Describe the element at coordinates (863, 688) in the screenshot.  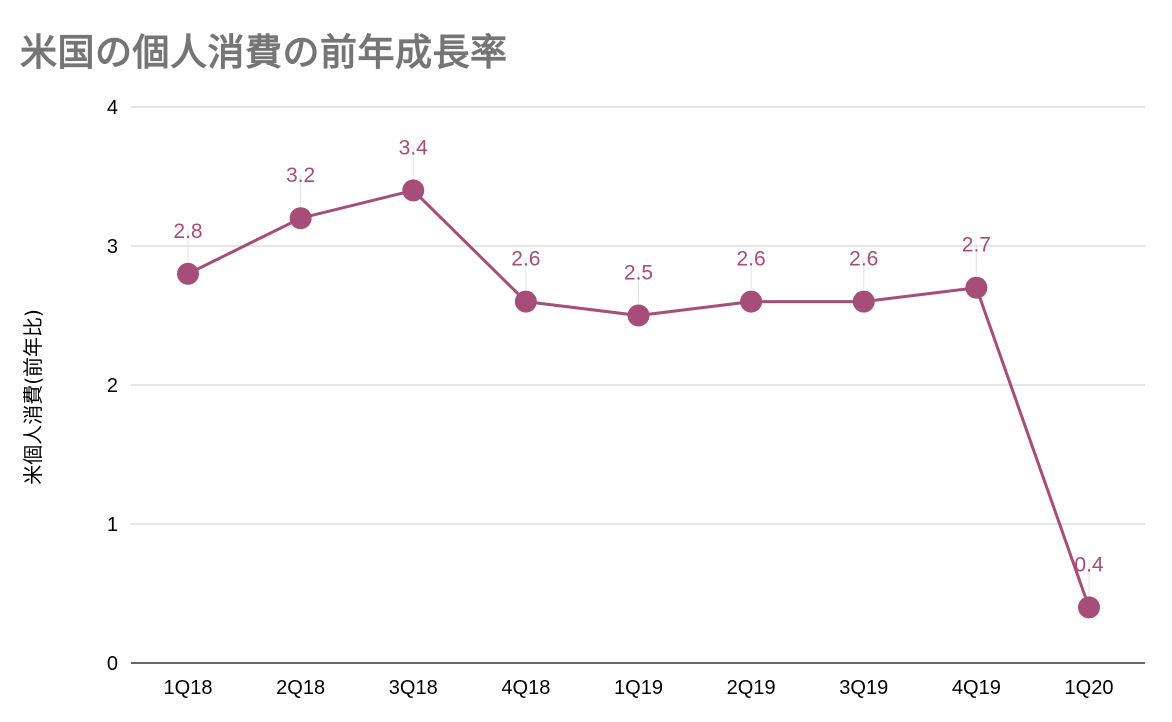
I see `x-tick-label: 3Q19` at that location.